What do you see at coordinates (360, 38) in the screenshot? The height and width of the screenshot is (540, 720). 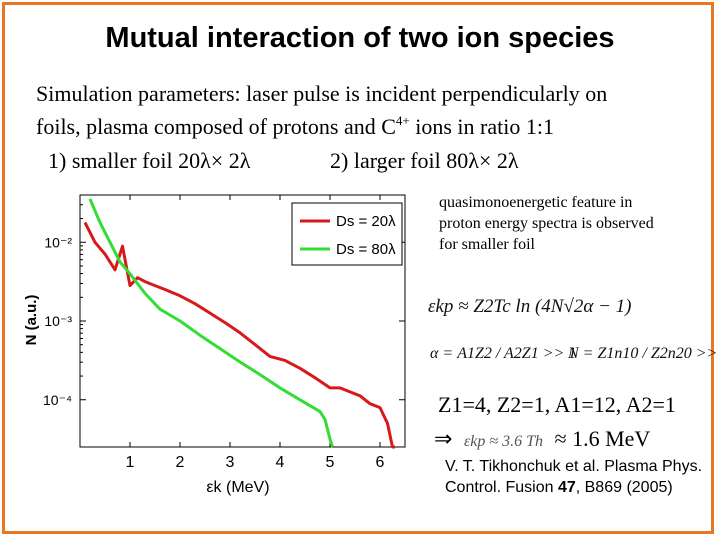 I see `slide-title: Mutual interaction of two ion species` at bounding box center [360, 38].